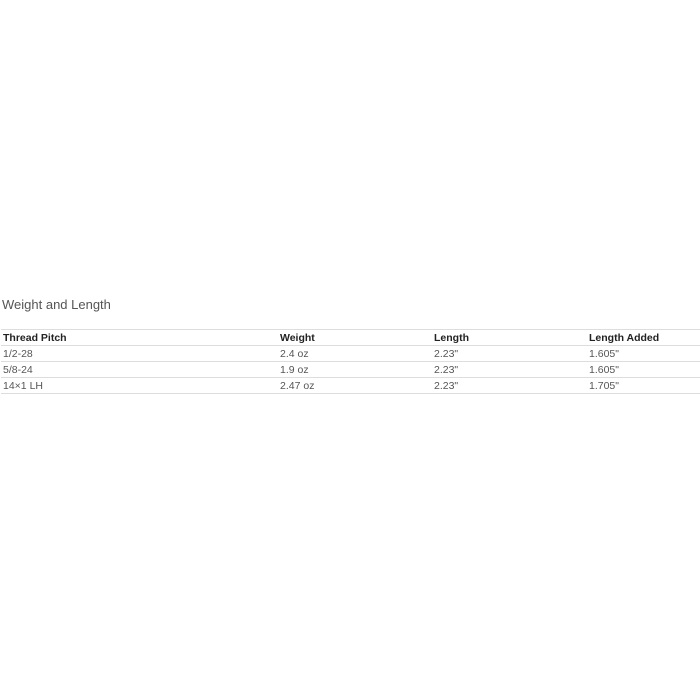  Describe the element at coordinates (139, 385) in the screenshot. I see `cell-thread-pitch: 14×1 LH` at that location.